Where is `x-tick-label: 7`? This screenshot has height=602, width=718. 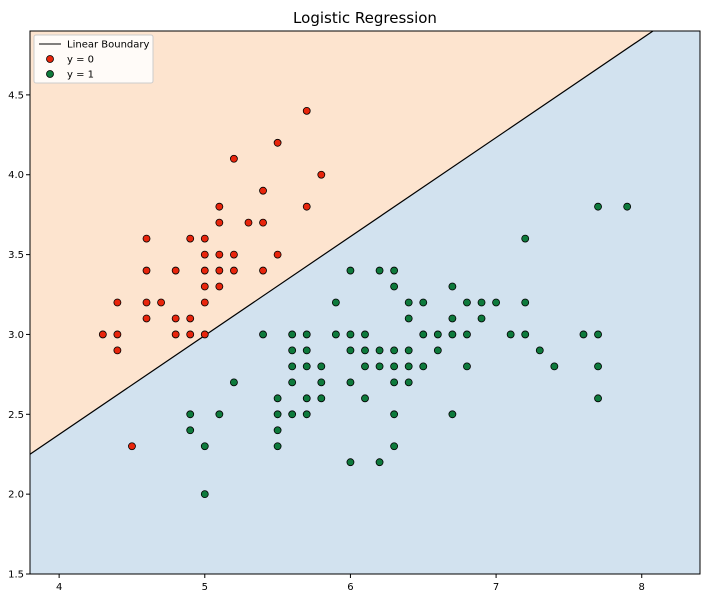
x-tick-label: 7 is located at coordinates (496, 587).